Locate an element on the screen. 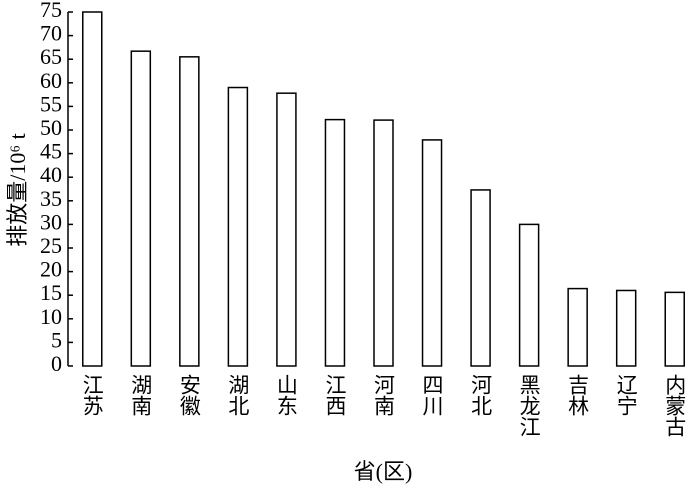 This screenshot has height=492, width=700. x-tick-label: 河南 is located at coordinates (384, 395).